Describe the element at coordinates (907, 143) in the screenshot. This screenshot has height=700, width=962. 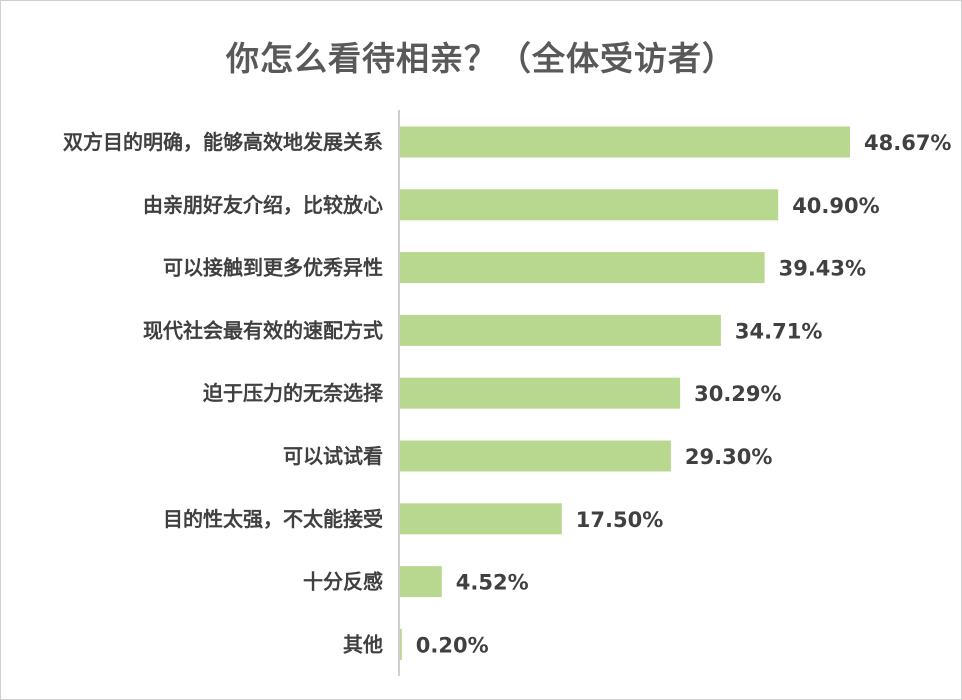
I see `data-label: 48.67%` at that location.